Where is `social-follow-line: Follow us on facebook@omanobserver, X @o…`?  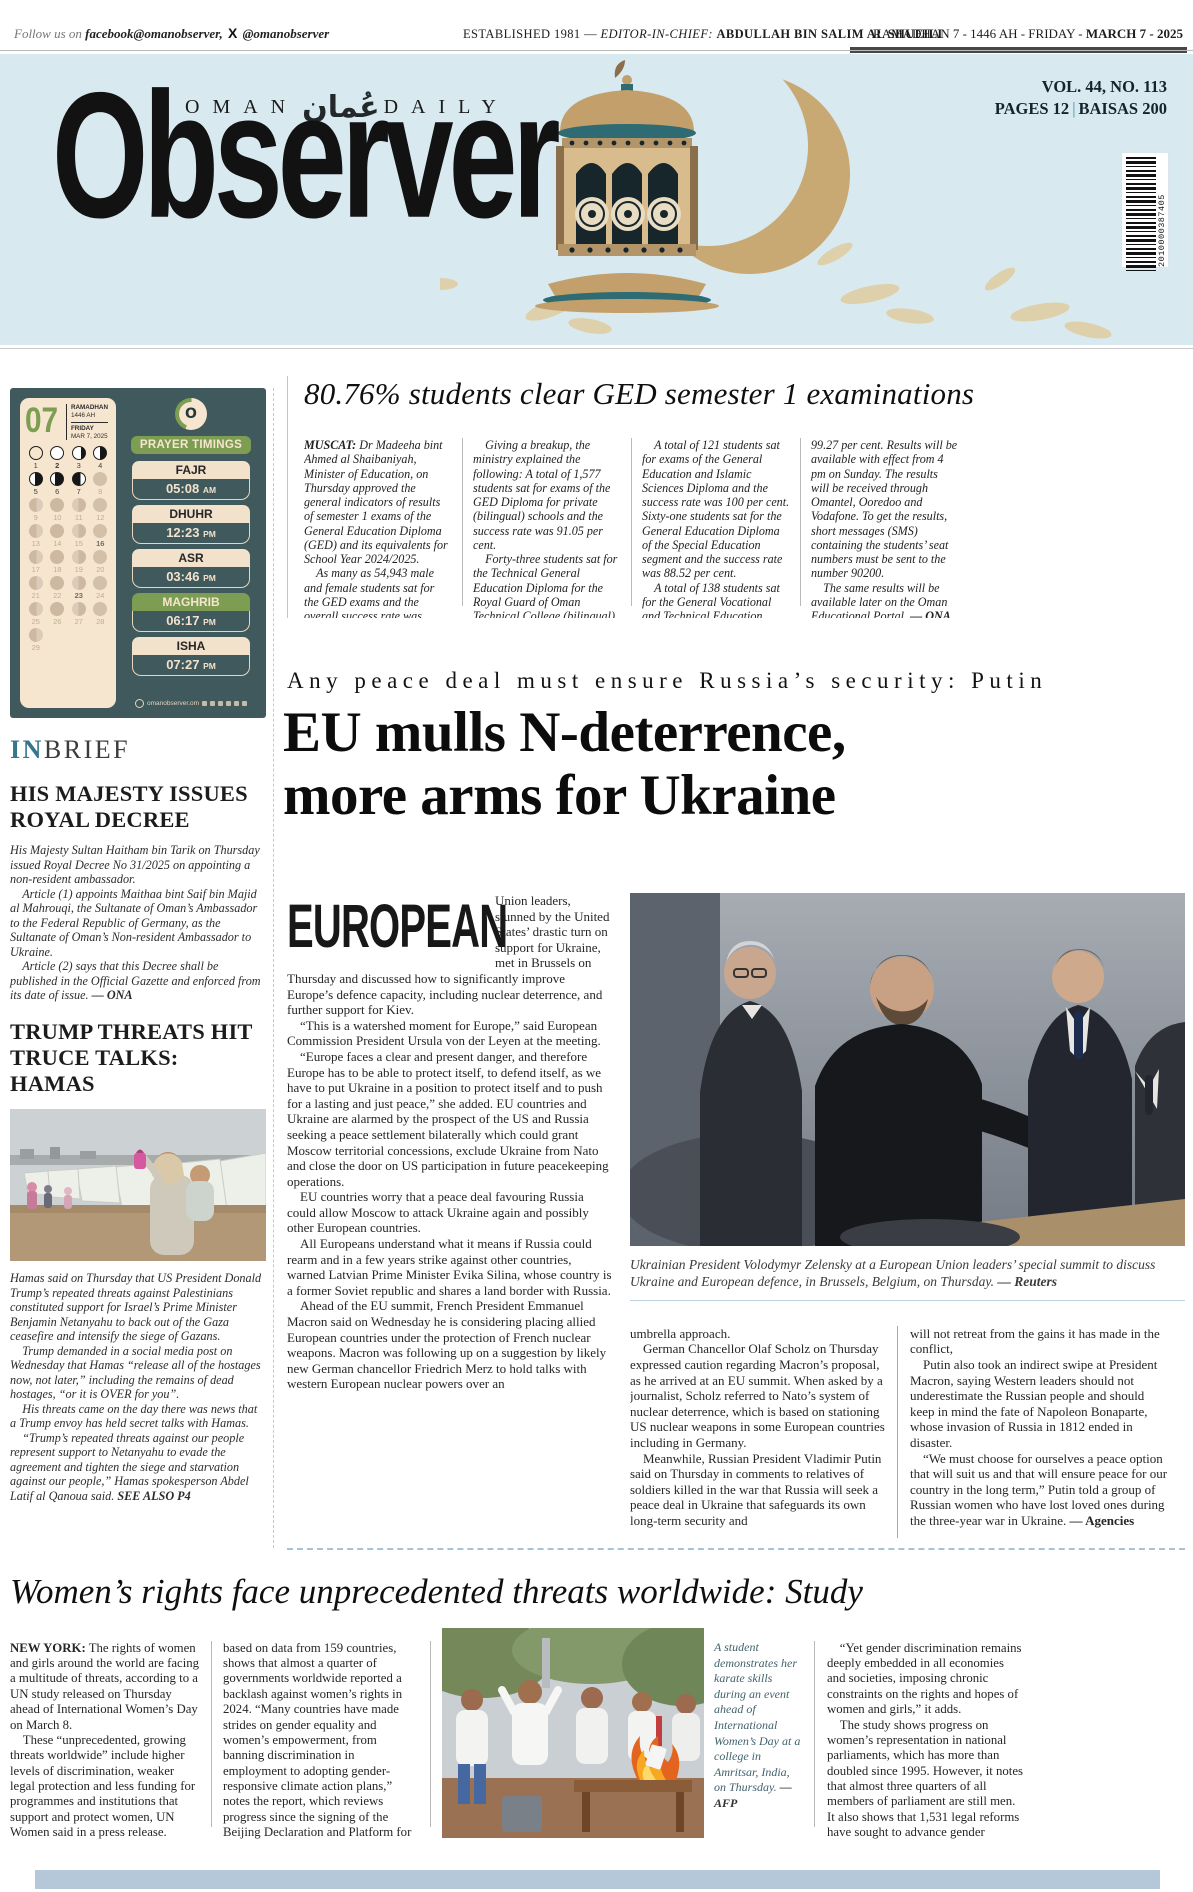 social-follow-line: Follow us on facebook@omanobserver, X @o… is located at coordinates (171, 33).